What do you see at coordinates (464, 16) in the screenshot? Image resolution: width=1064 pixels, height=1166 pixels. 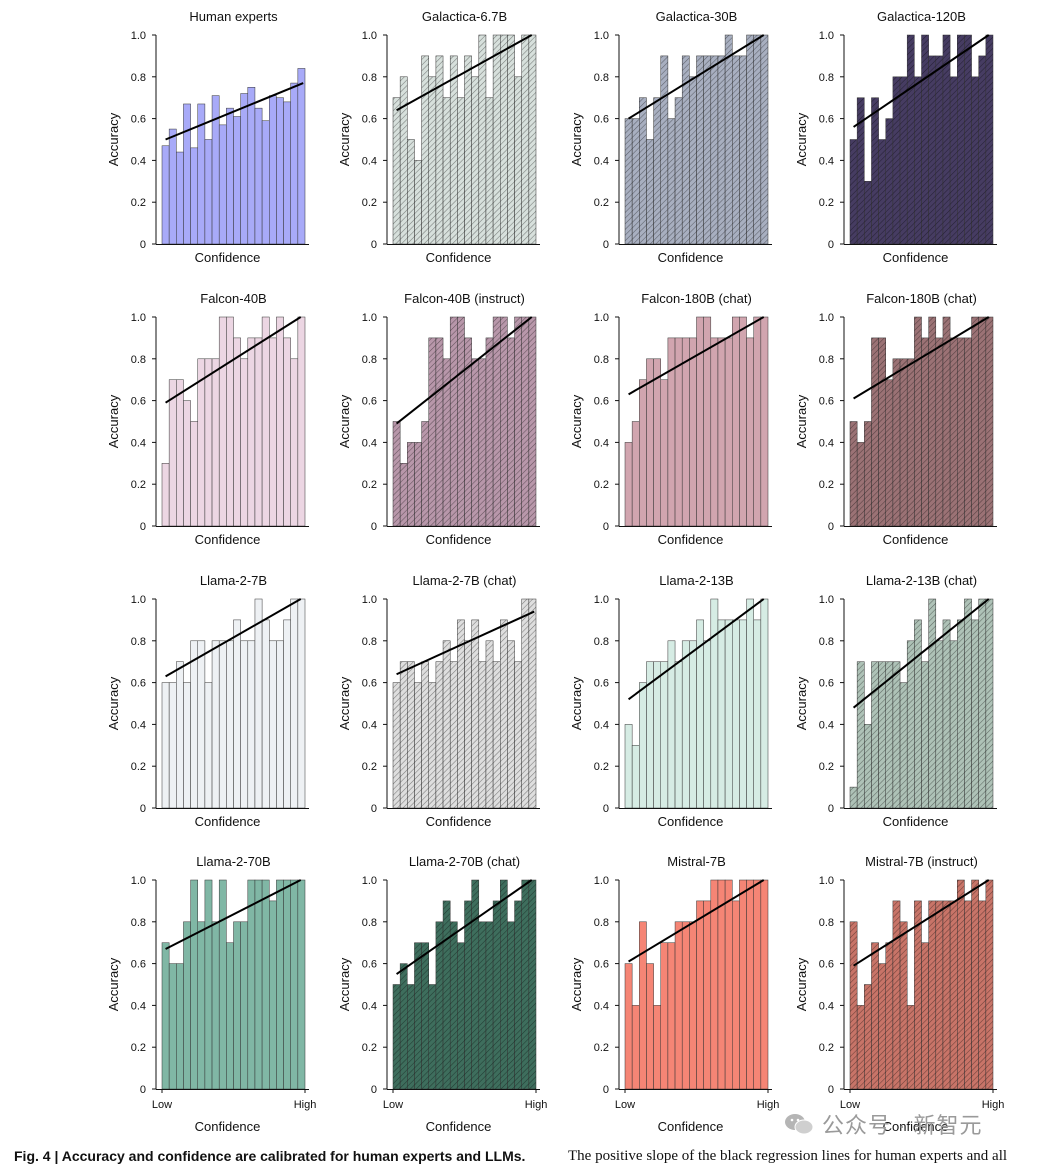 I see `chart-title: Galactica-6.7B` at bounding box center [464, 16].